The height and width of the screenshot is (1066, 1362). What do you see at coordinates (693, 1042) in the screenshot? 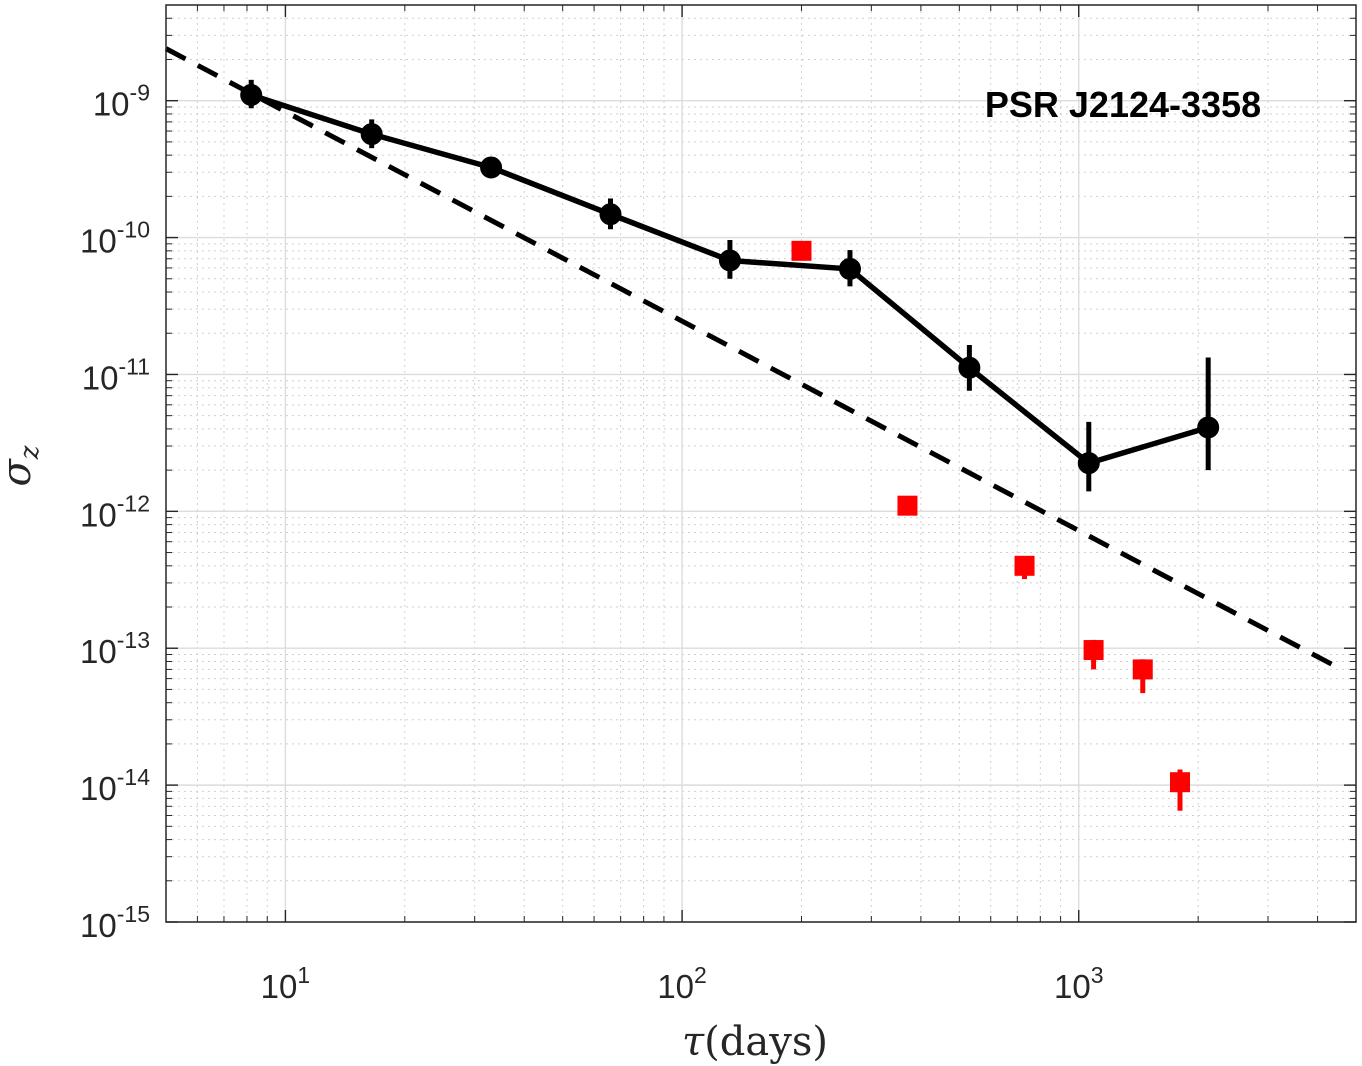
I see `x-axis-symbol: τ` at bounding box center [693, 1042].